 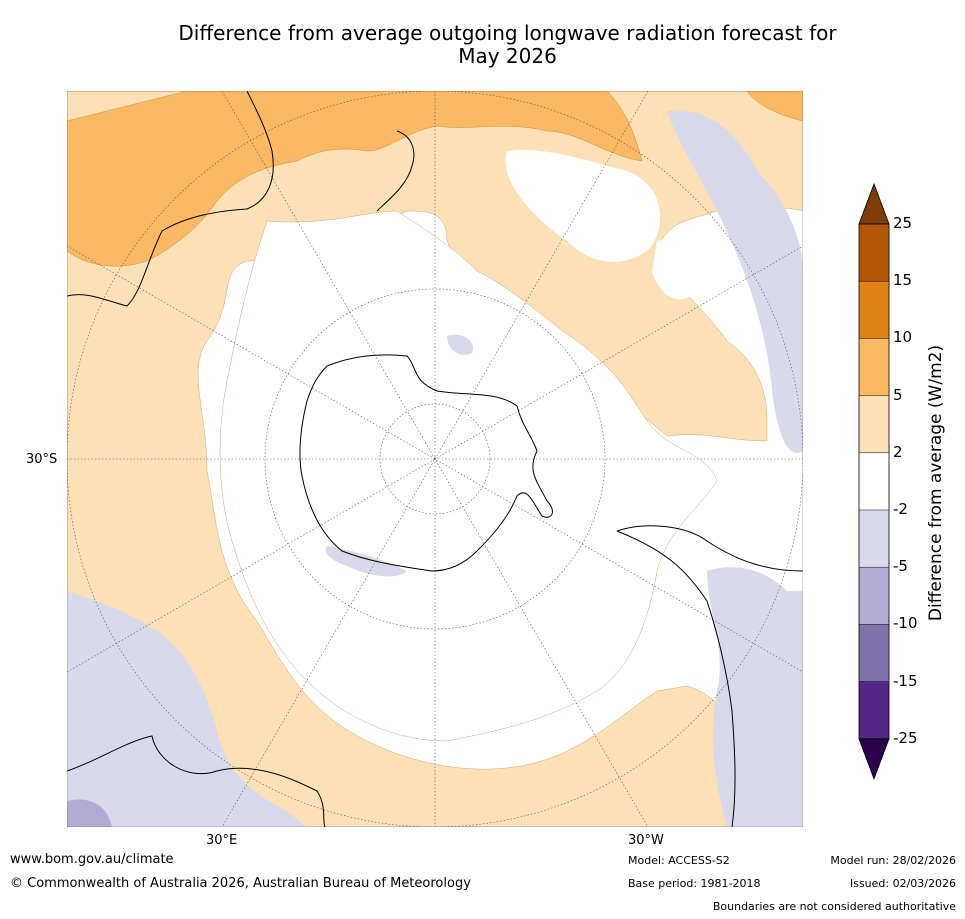 What do you see at coordinates (170, 199) in the screenshot?
I see `australia-coastline` at bounding box center [170, 199].